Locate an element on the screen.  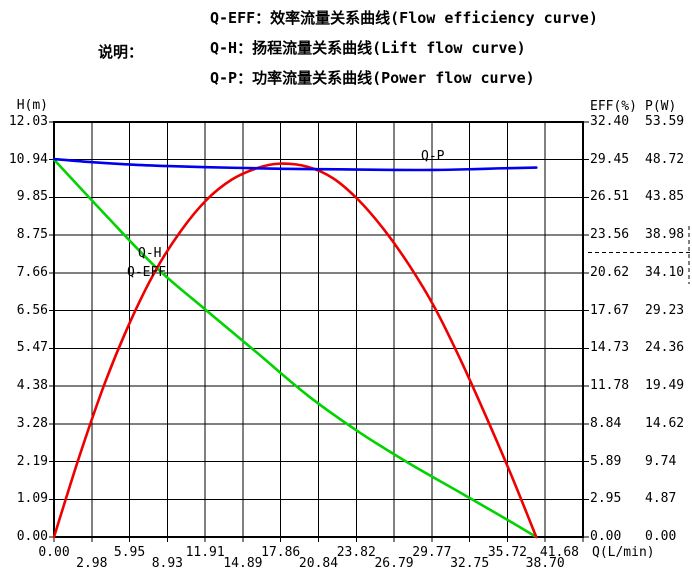
tick-label: 29.77 is located at coordinates (432, 552).